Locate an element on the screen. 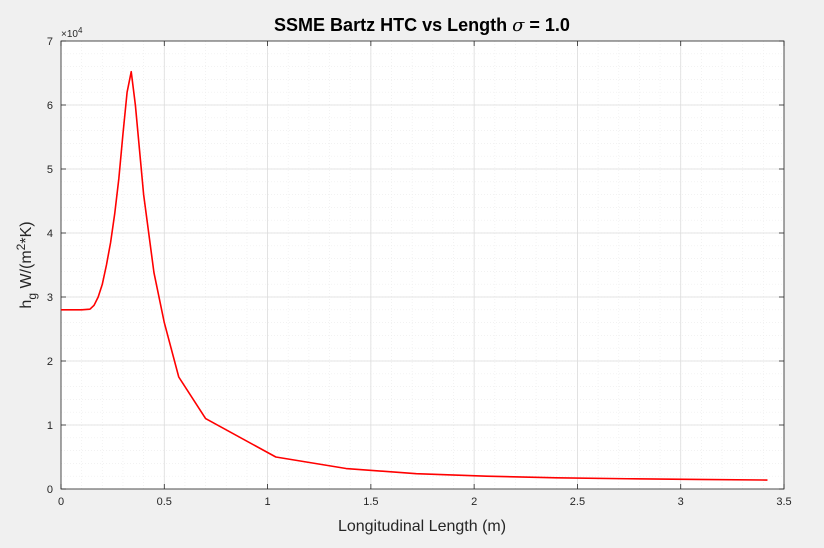 Image resolution: width=824 pixels, height=548 pixels. x-tick-label: 2.5 is located at coordinates (577, 502).